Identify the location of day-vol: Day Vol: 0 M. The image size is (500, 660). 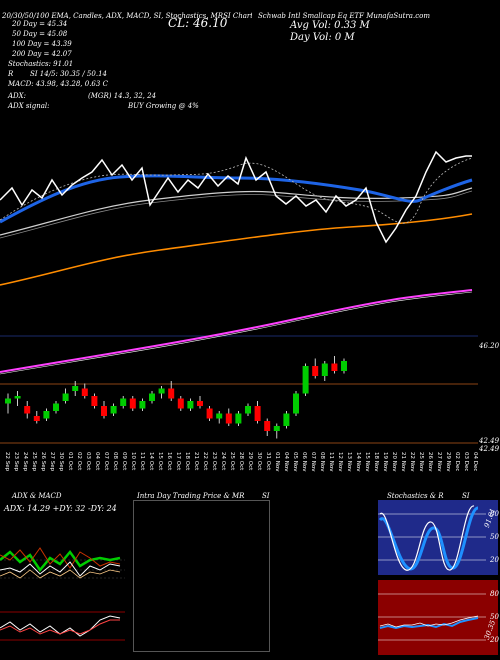
(322, 37).